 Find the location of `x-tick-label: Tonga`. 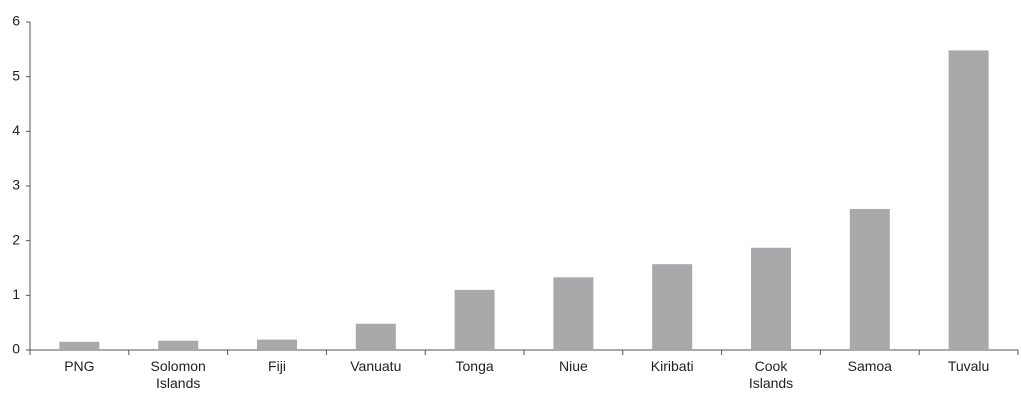

x-tick-label: Tonga is located at coordinates (474, 366).